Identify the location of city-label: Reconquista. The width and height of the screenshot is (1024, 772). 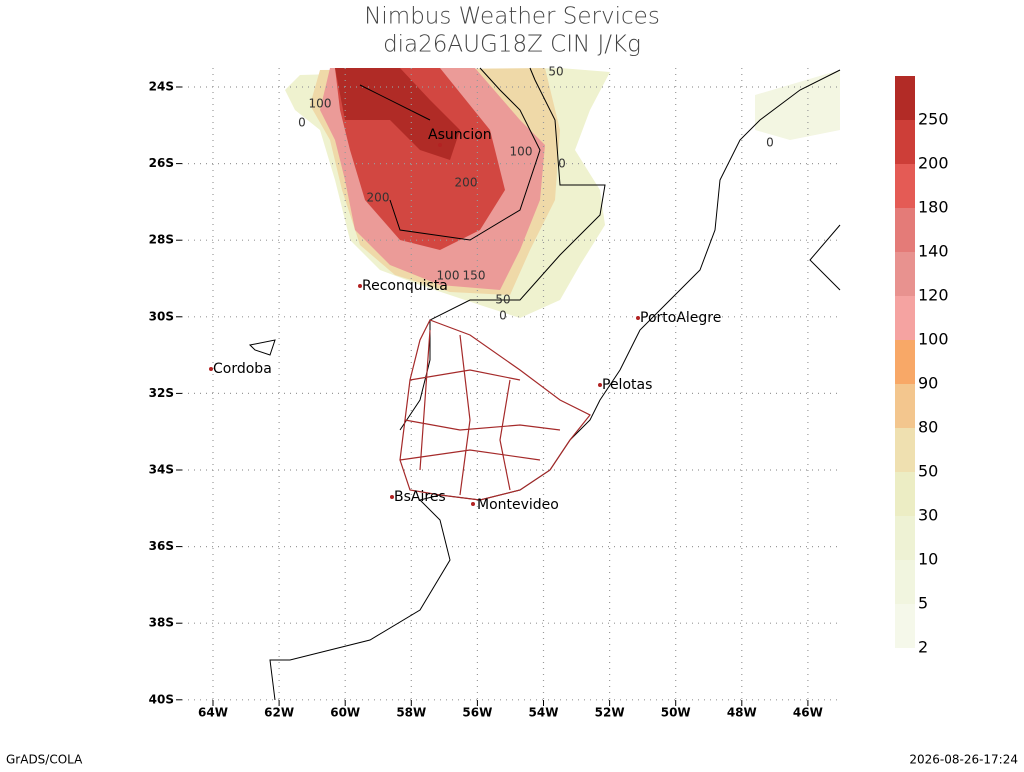
(405, 286).